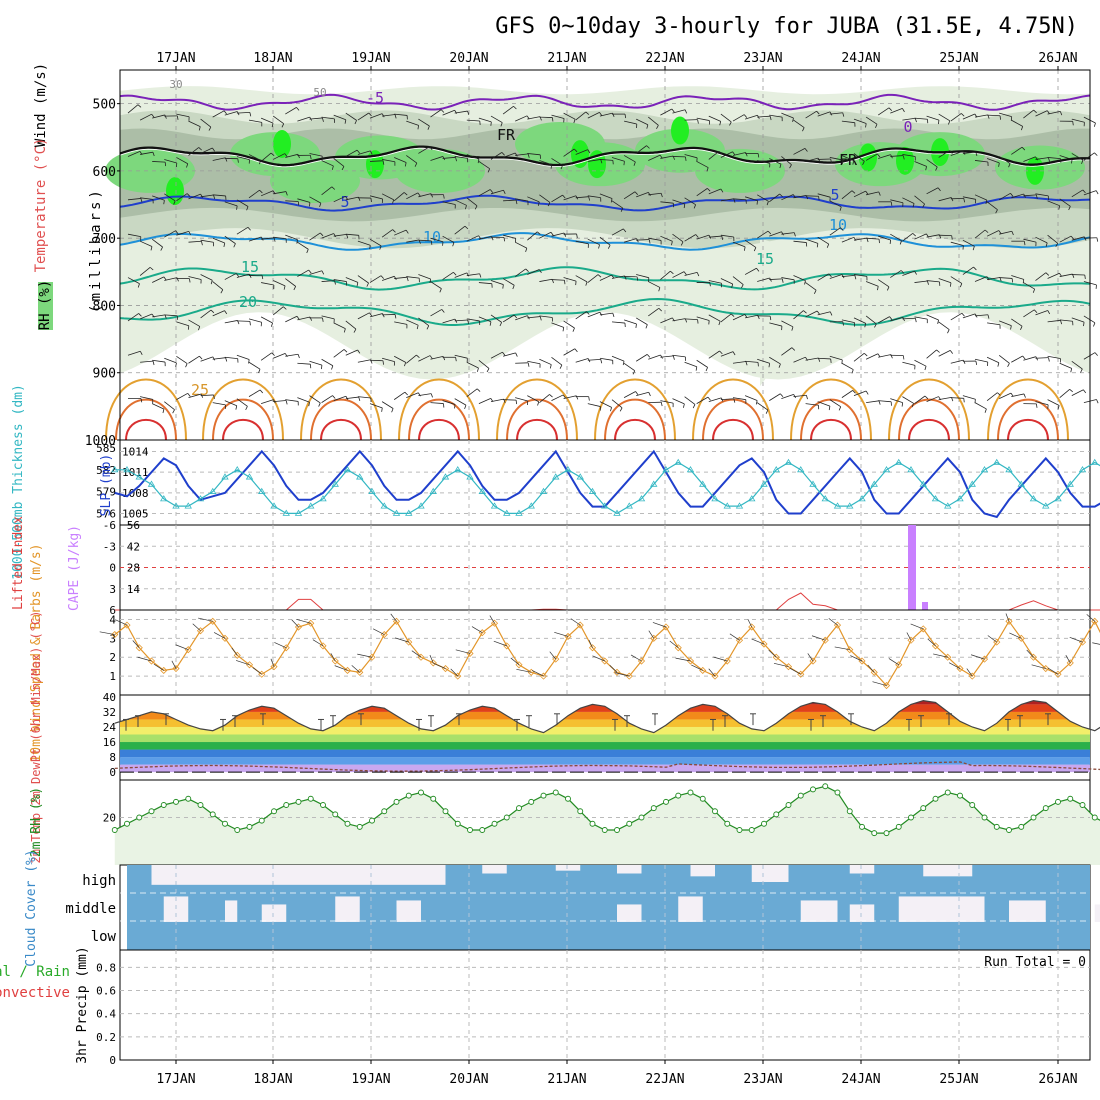 This screenshot has height=1100, width=1100. What do you see at coordinates (106, 448) in the screenshot?
I see `thickness-tick-label: 585` at bounding box center [106, 448].